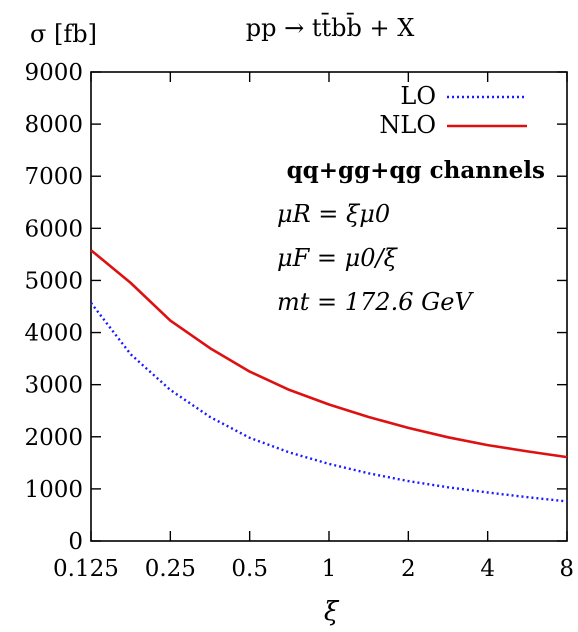 The image size is (578, 632). Describe the element at coordinates (332, 612) in the screenshot. I see `x-axis-label: ξ` at that location.